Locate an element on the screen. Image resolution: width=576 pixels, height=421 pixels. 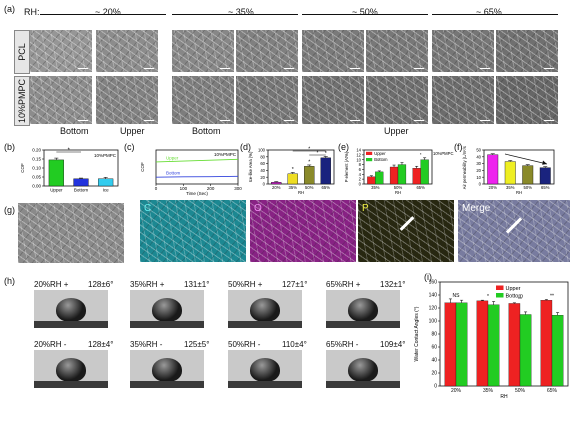
y-axis-label: Ice-like Area (%) is located at coordinates (250, 166).